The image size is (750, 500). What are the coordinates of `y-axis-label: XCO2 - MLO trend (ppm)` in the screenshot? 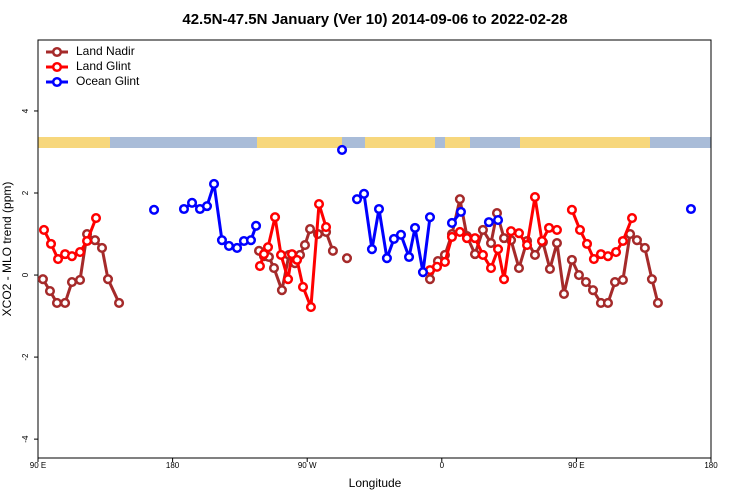 It's located at (7, 249).